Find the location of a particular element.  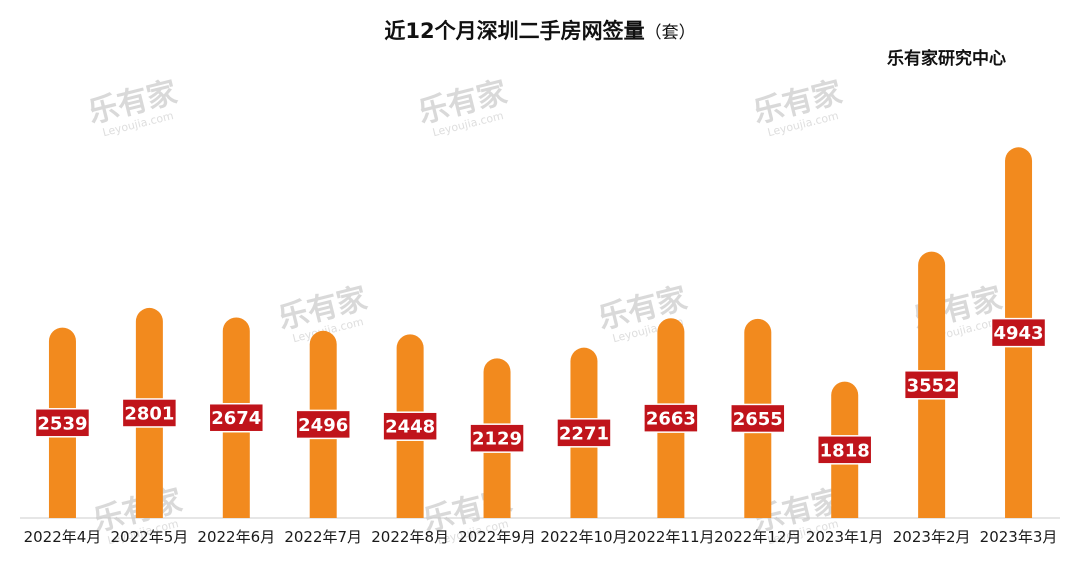

data-label: 3552 is located at coordinates (932, 385).